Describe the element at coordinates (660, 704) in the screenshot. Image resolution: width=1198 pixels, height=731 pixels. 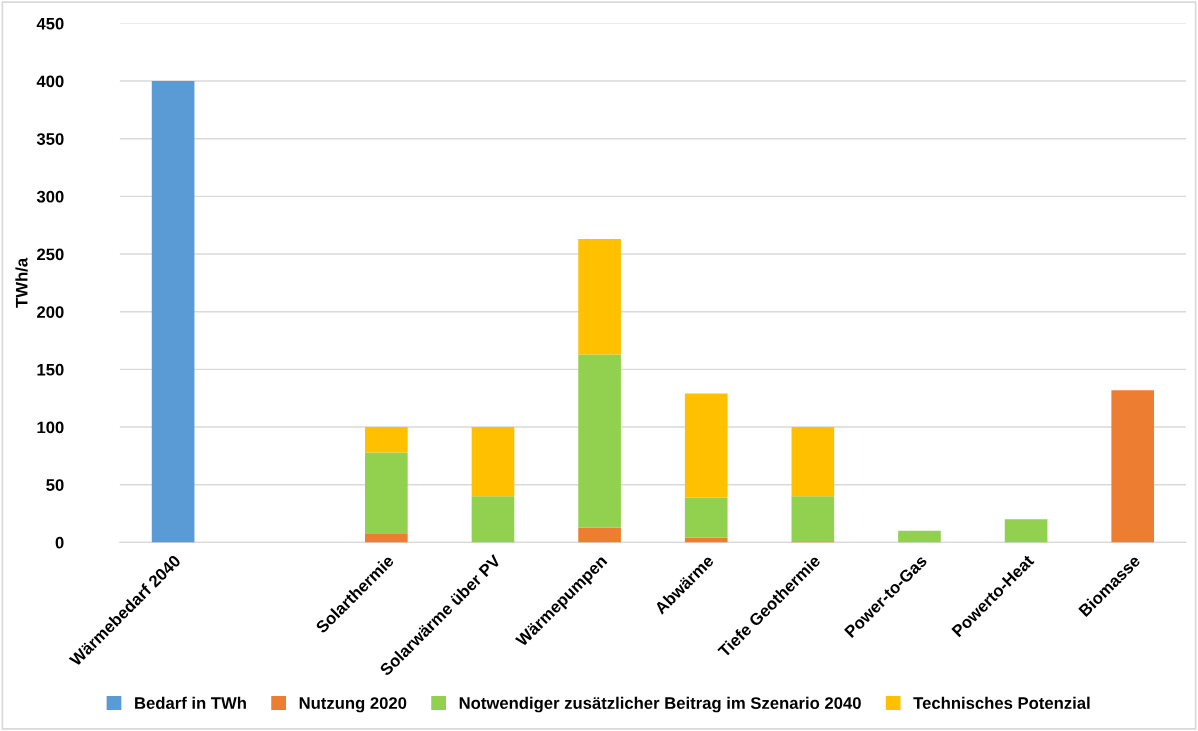
I see `legend-label: Notwendiger zusätzlicher Beitrag im Szenario 2040` at that location.